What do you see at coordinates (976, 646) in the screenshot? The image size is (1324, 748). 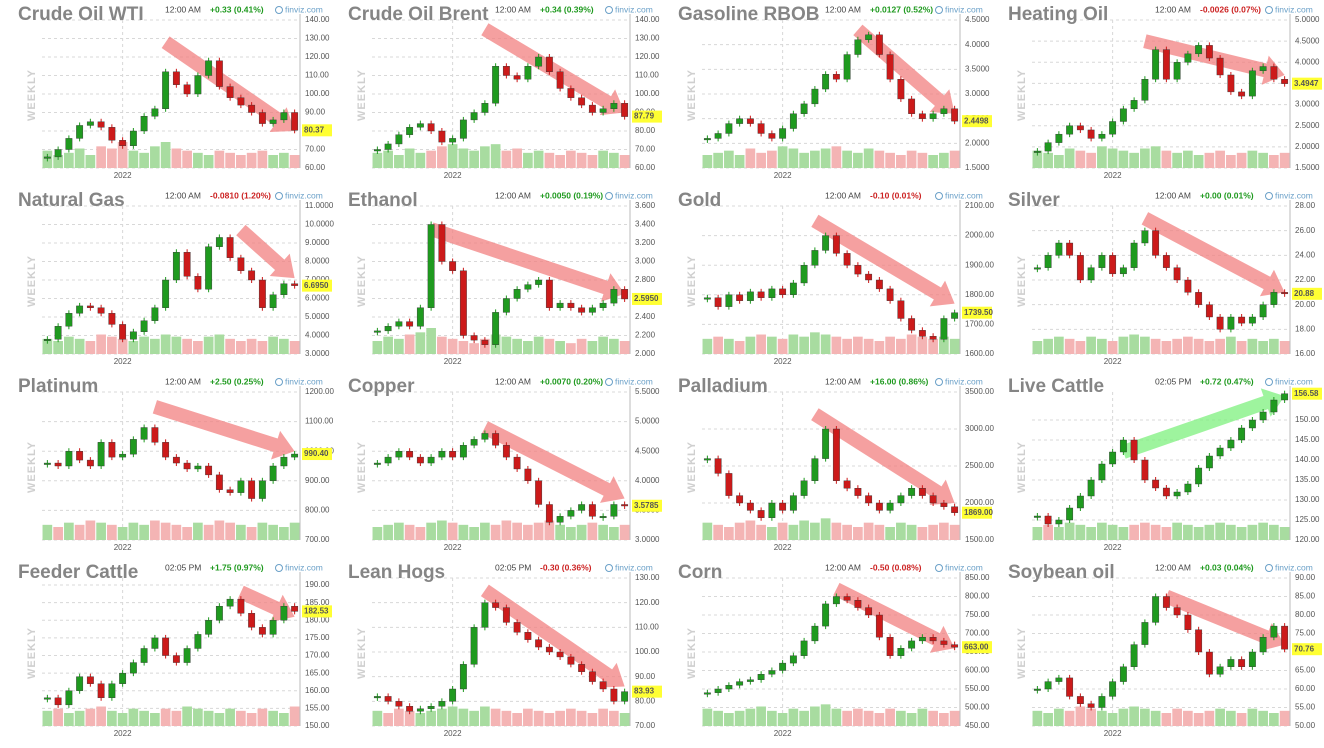 I see `price-label: 663.00` at bounding box center [976, 646].